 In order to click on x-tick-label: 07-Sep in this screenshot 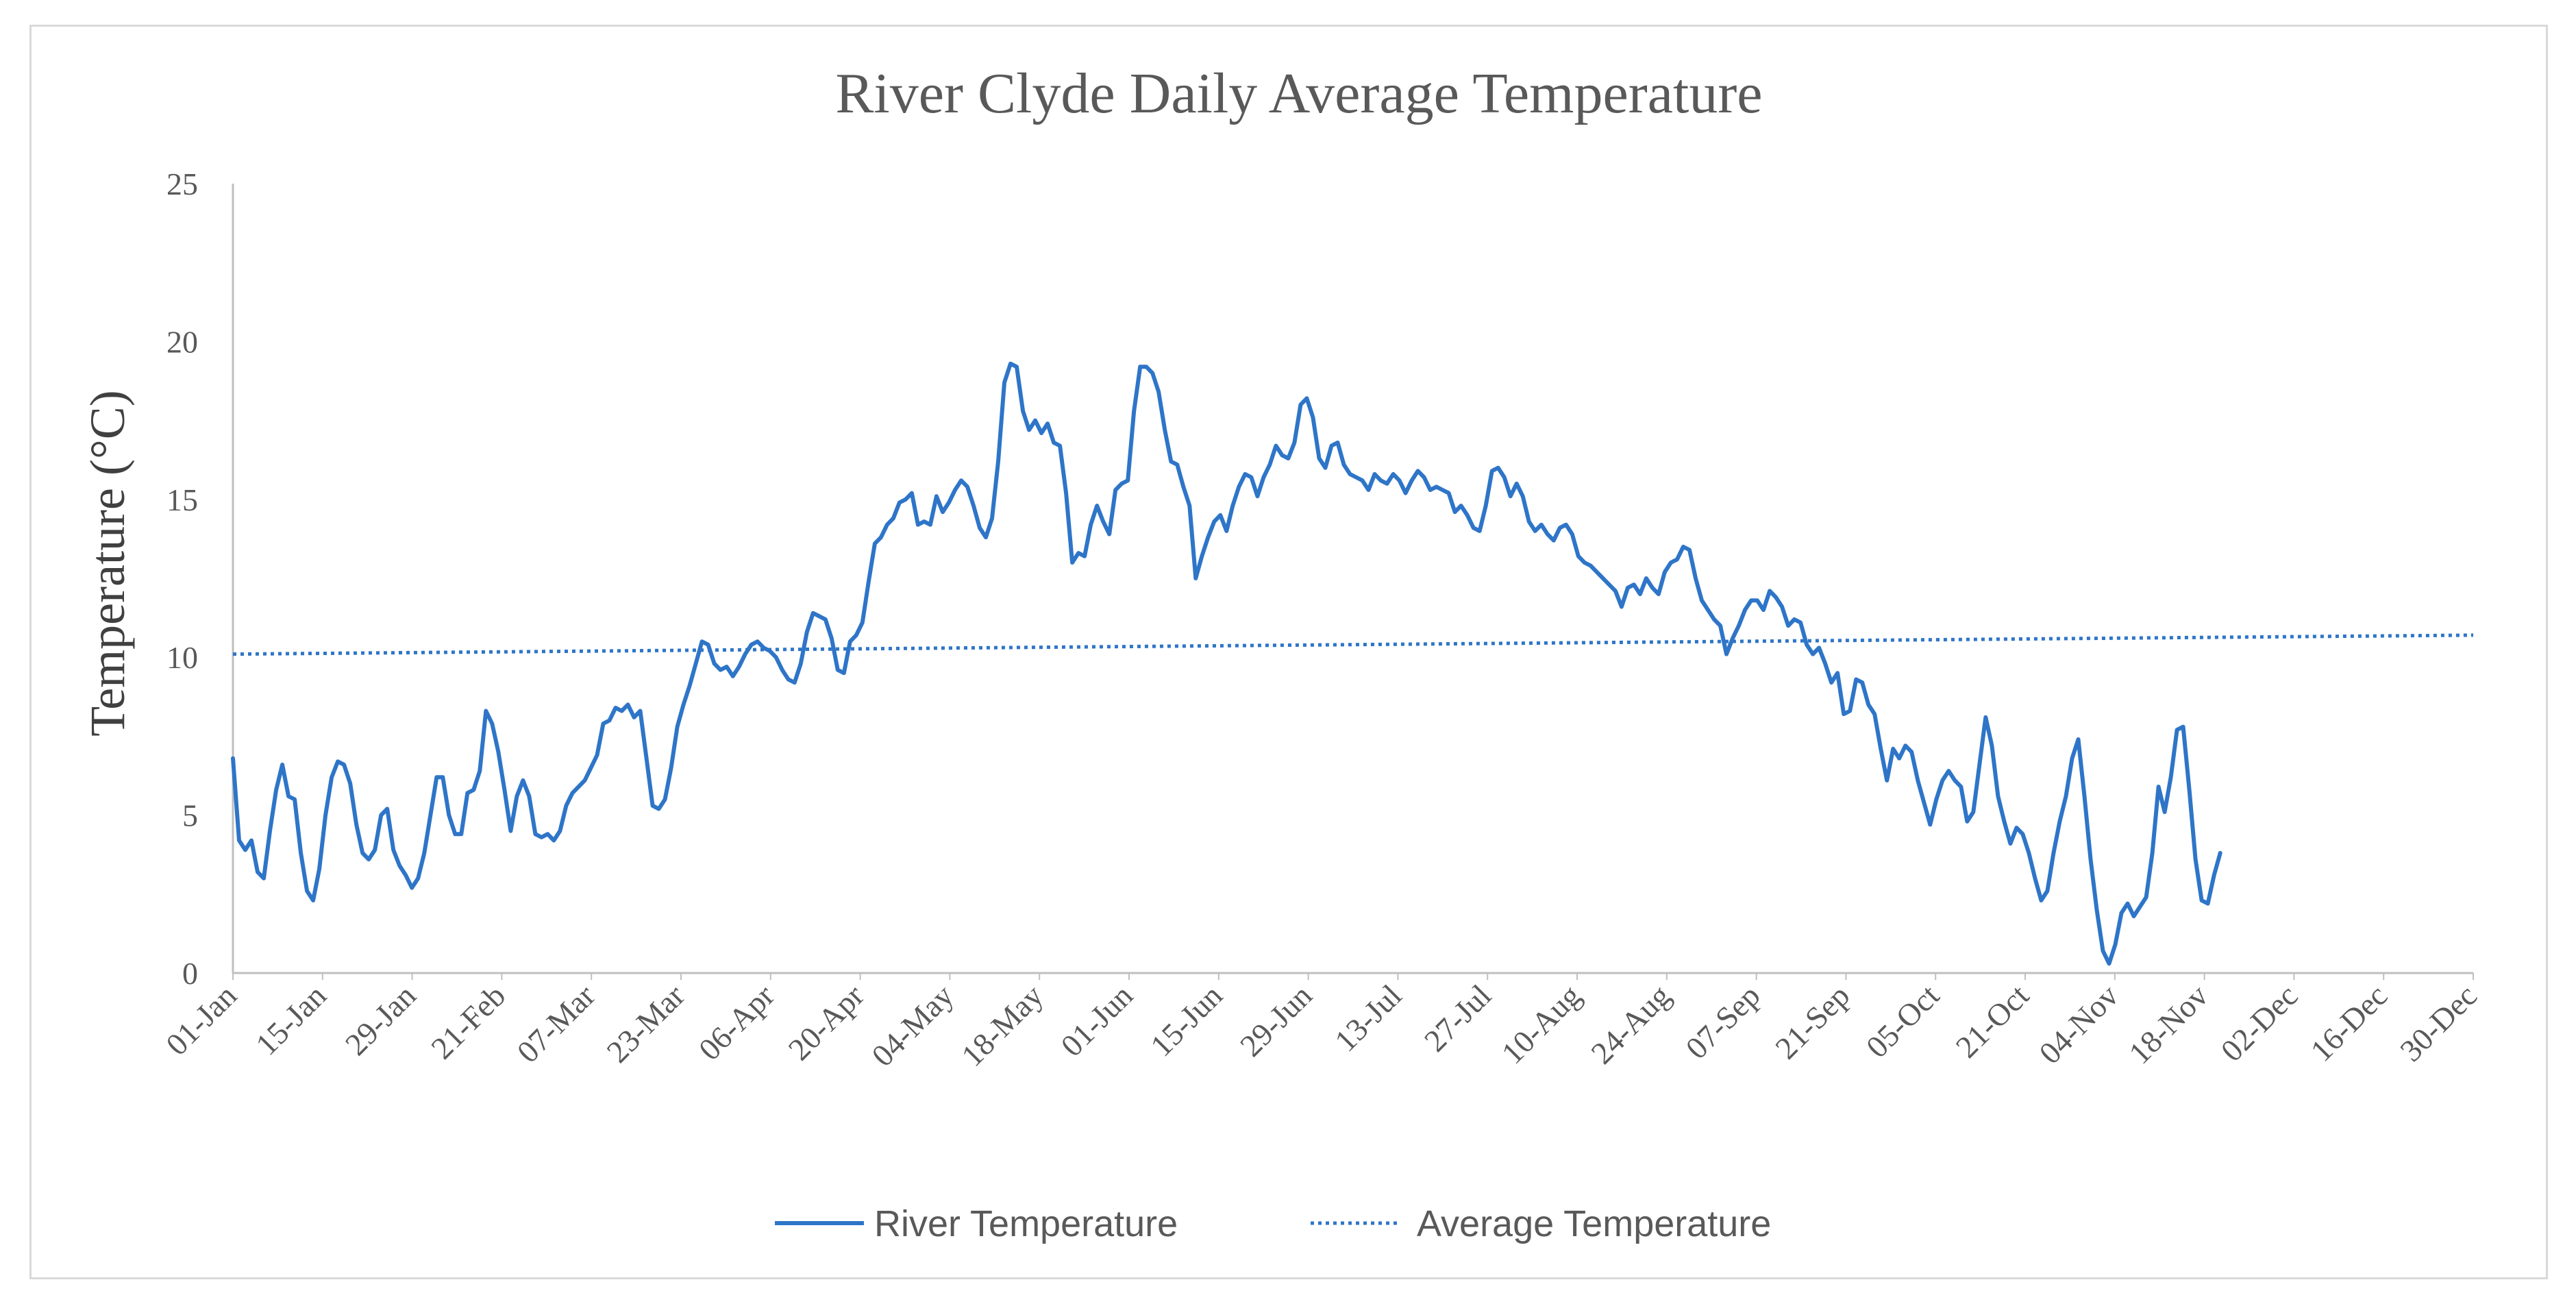, I will do `click(1722, 1022)`.